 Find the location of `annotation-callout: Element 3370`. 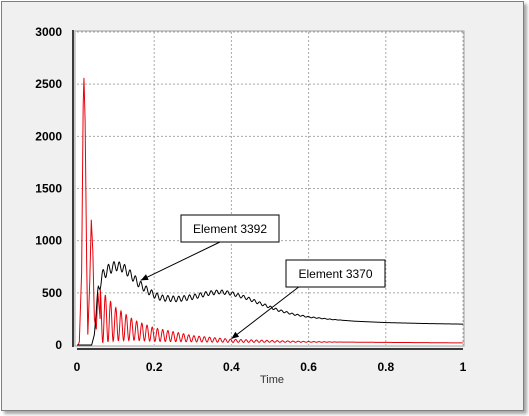

annotation-callout: Element 3370 is located at coordinates (308, 299).